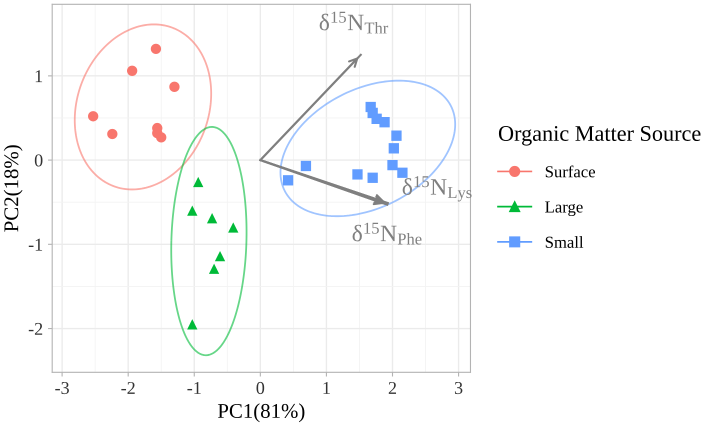 The width and height of the screenshot is (715, 427). Describe the element at coordinates (128, 388) in the screenshot. I see `x-tick-label: -2` at that location.